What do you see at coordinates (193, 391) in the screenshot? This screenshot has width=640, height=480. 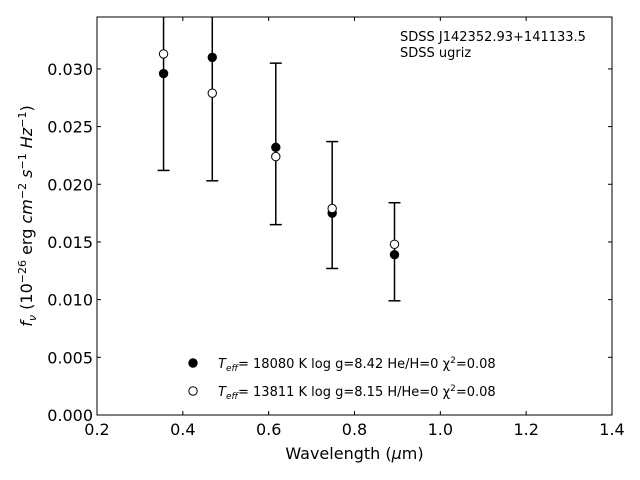 I see `legend-marker-open` at bounding box center [193, 391].